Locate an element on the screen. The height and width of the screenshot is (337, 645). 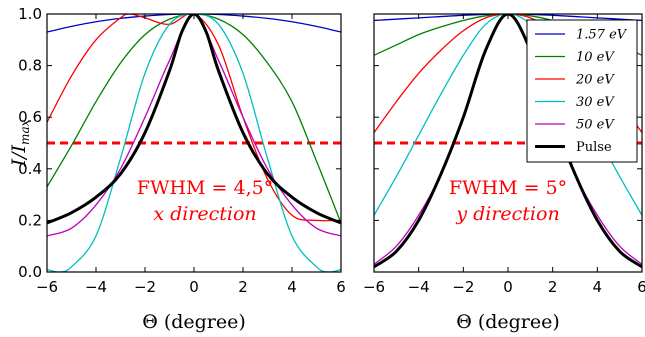
legend-label: 50 eV is located at coordinates (595, 125).